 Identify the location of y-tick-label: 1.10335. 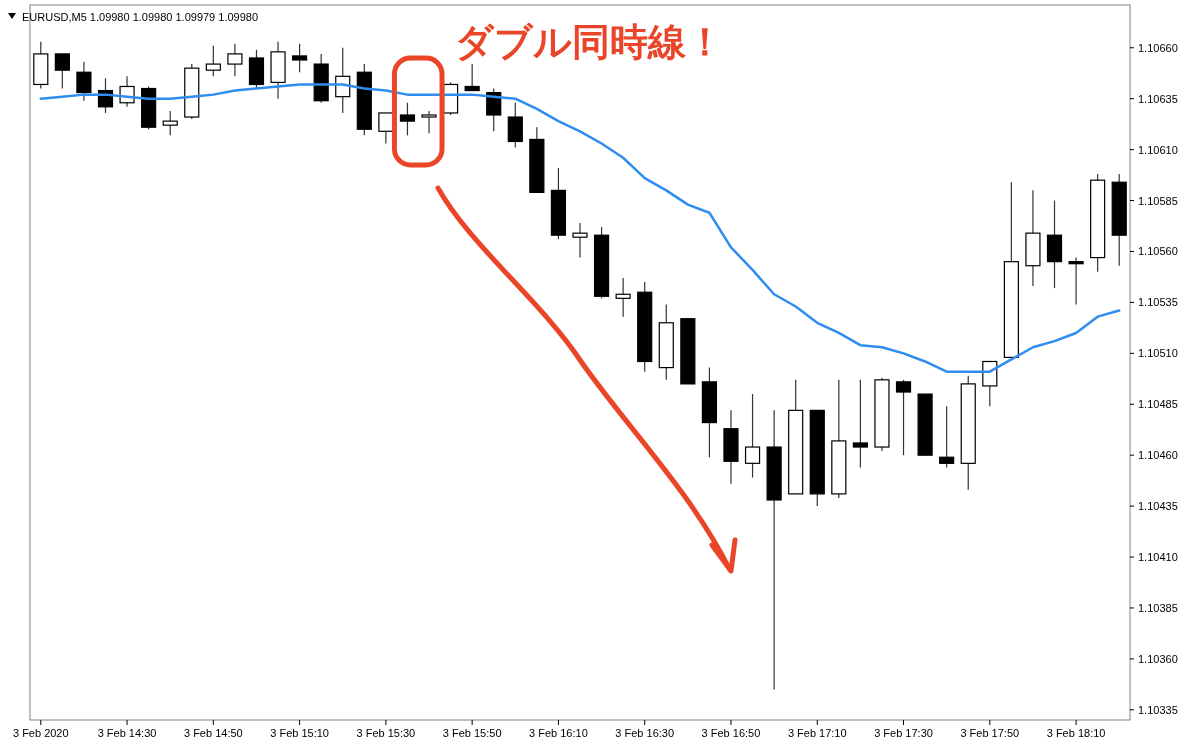
(1158, 709).